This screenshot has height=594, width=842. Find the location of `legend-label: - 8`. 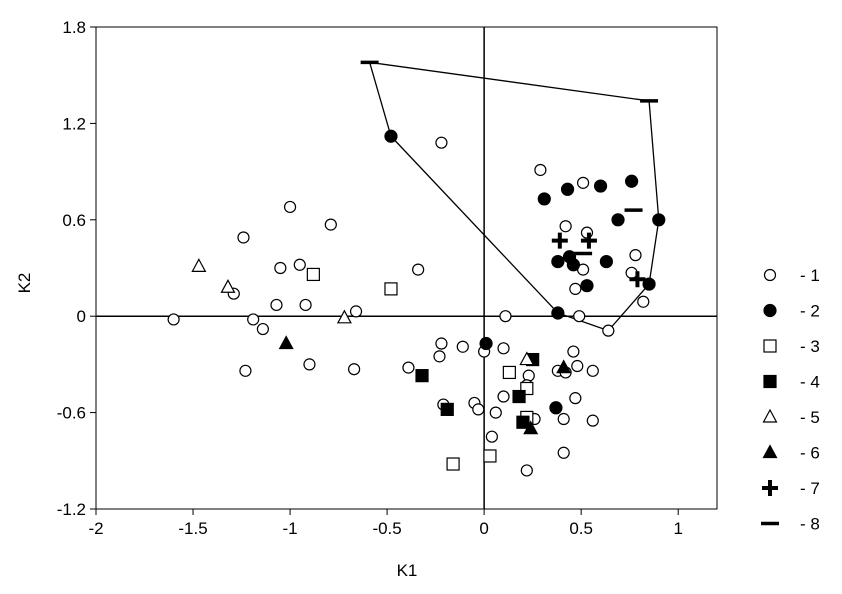

legend-label: - 8 is located at coordinates (810, 524).